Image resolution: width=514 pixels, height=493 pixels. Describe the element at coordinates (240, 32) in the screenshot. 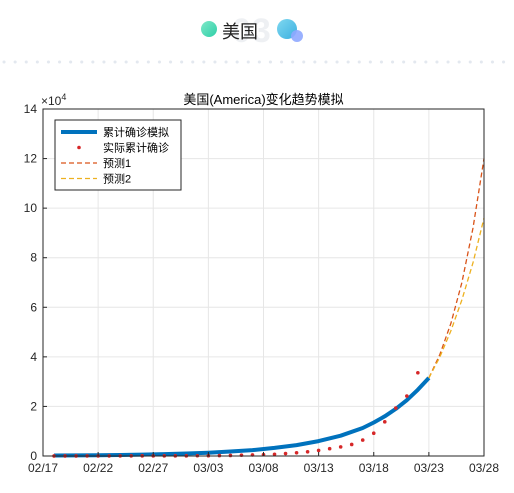

I see `section-title: 美国` at that location.